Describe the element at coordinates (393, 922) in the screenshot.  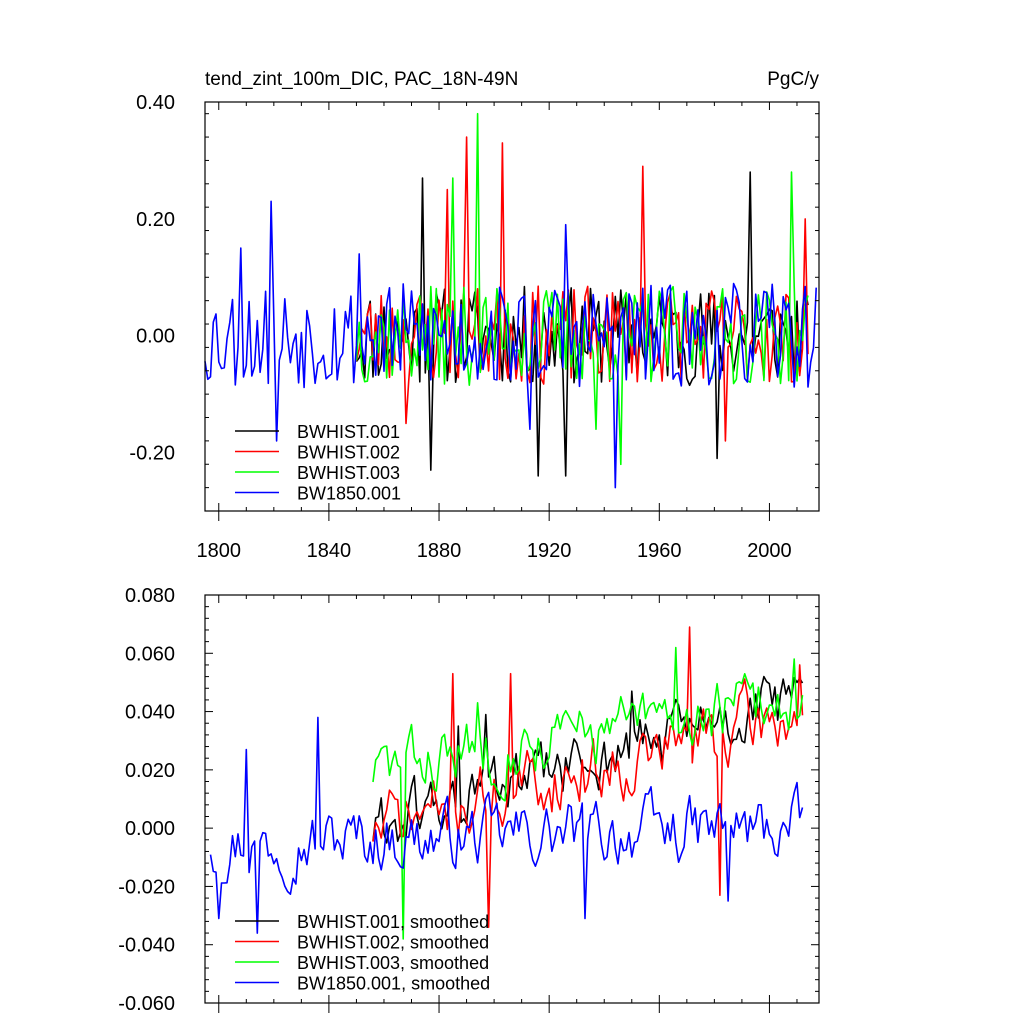
I see `legend-label: BWHIST.001, smoothed` at that location.